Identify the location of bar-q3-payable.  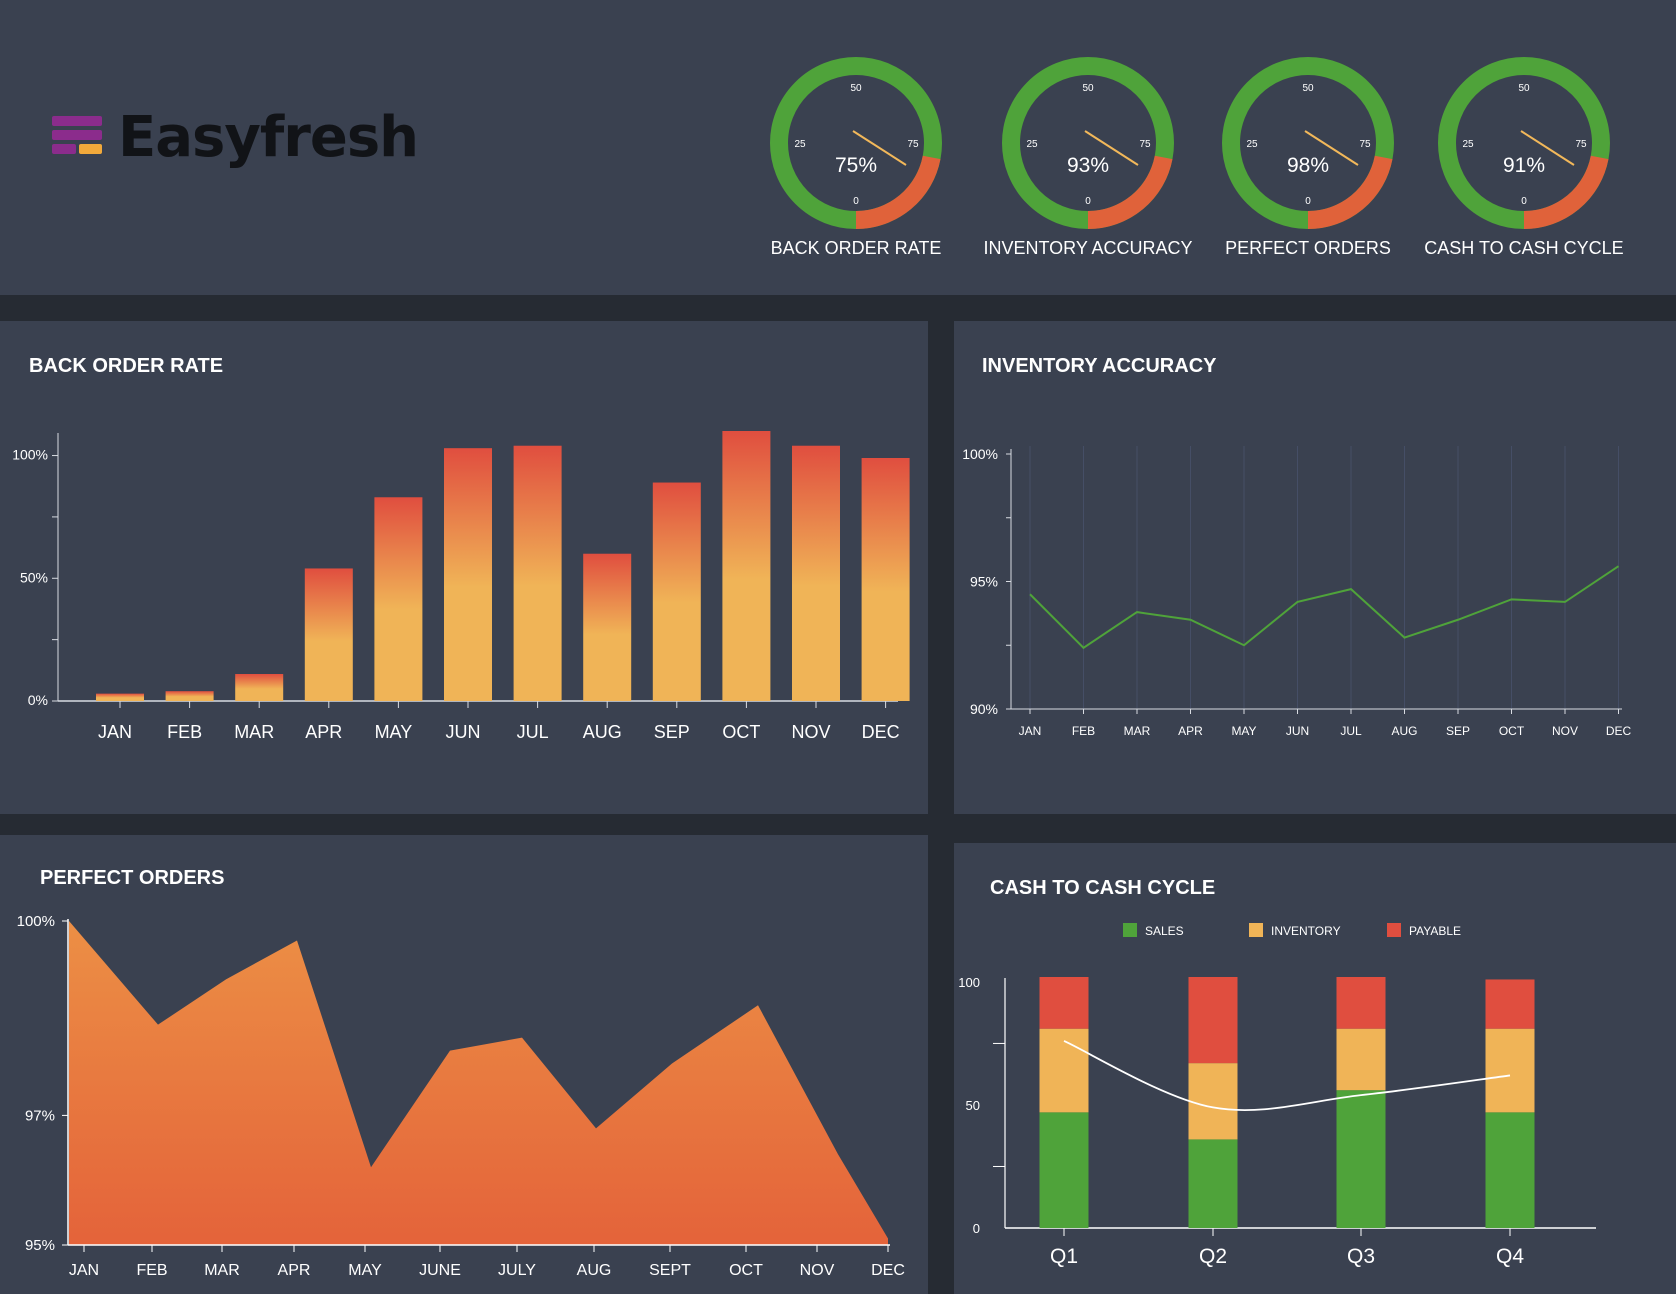
(1361, 1003).